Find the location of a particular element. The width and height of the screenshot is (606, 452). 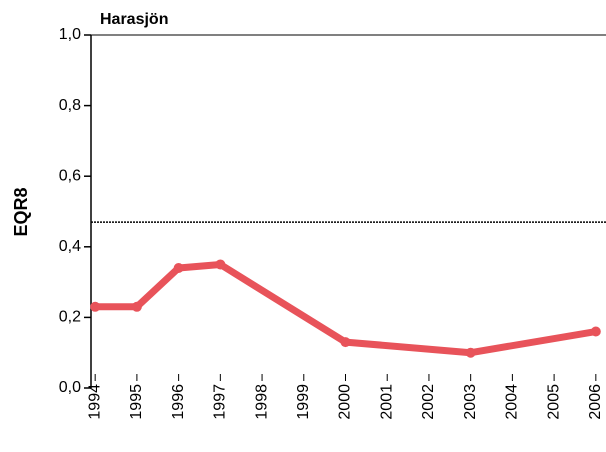

x-tick-label: 1995 is located at coordinates (136, 402).